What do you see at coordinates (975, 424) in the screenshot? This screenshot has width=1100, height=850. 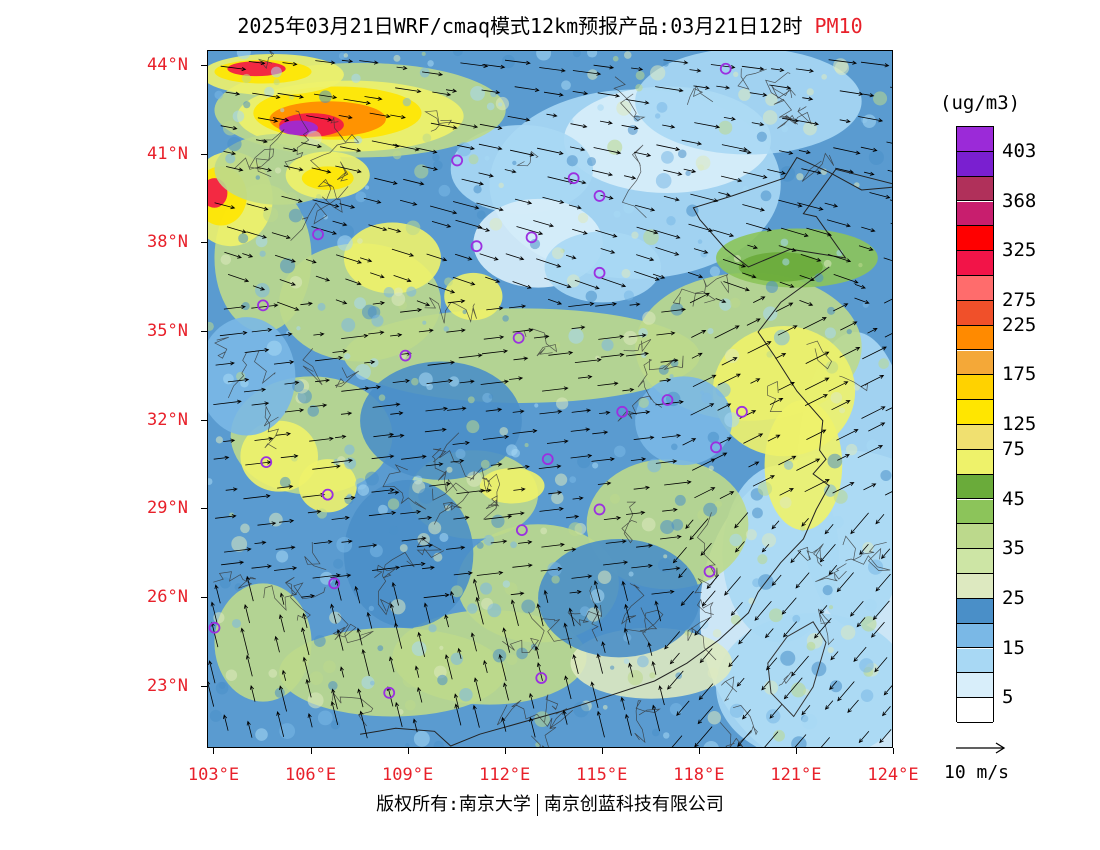 I see `color-legend` at bounding box center [975, 424].